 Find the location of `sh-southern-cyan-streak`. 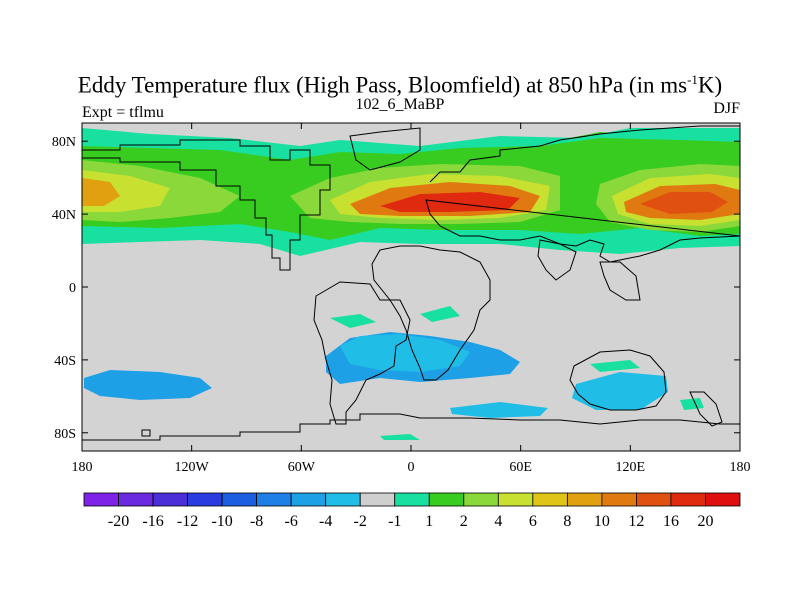

sh-southern-cyan-streak is located at coordinates (499, 410).